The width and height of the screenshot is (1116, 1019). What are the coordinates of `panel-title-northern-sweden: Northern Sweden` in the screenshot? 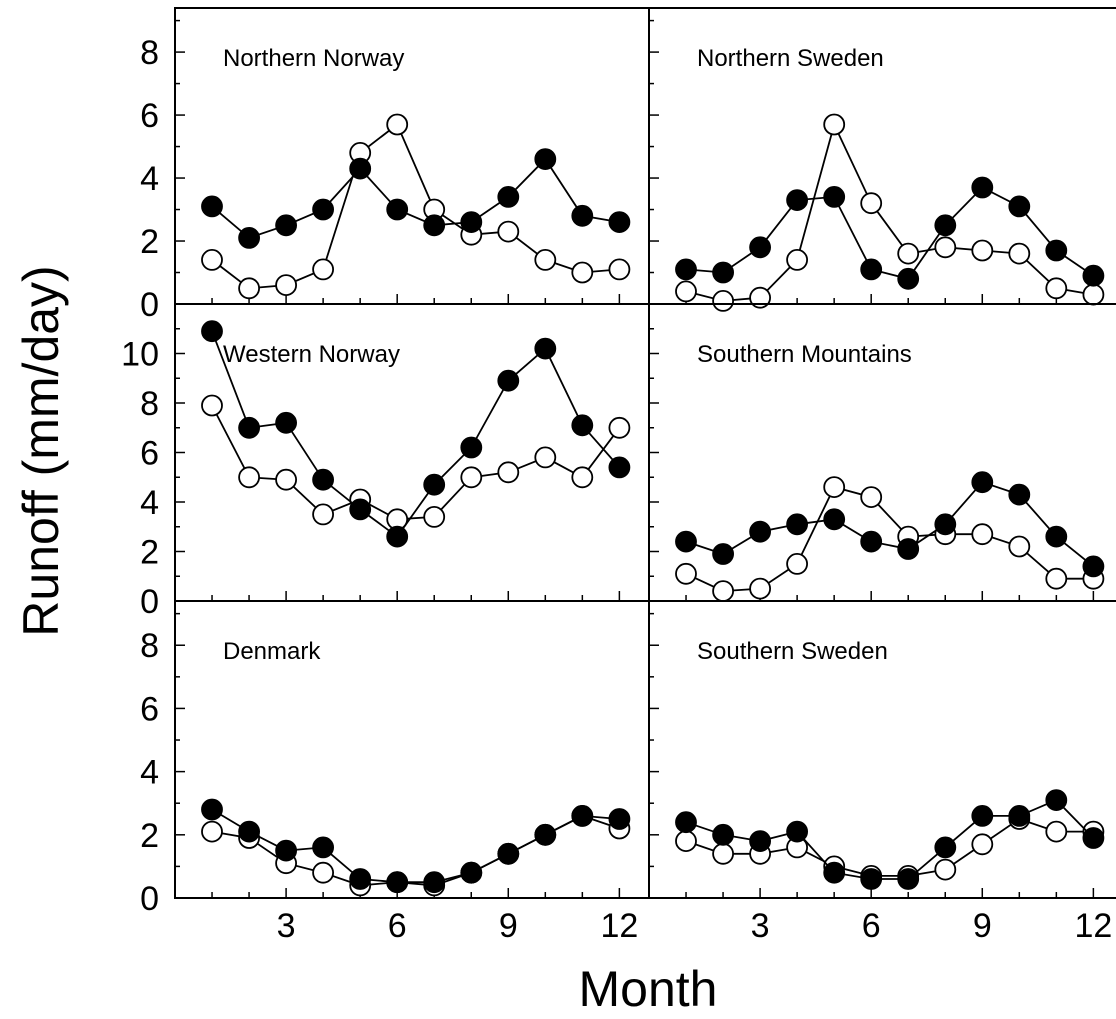 It's located at (790, 58).